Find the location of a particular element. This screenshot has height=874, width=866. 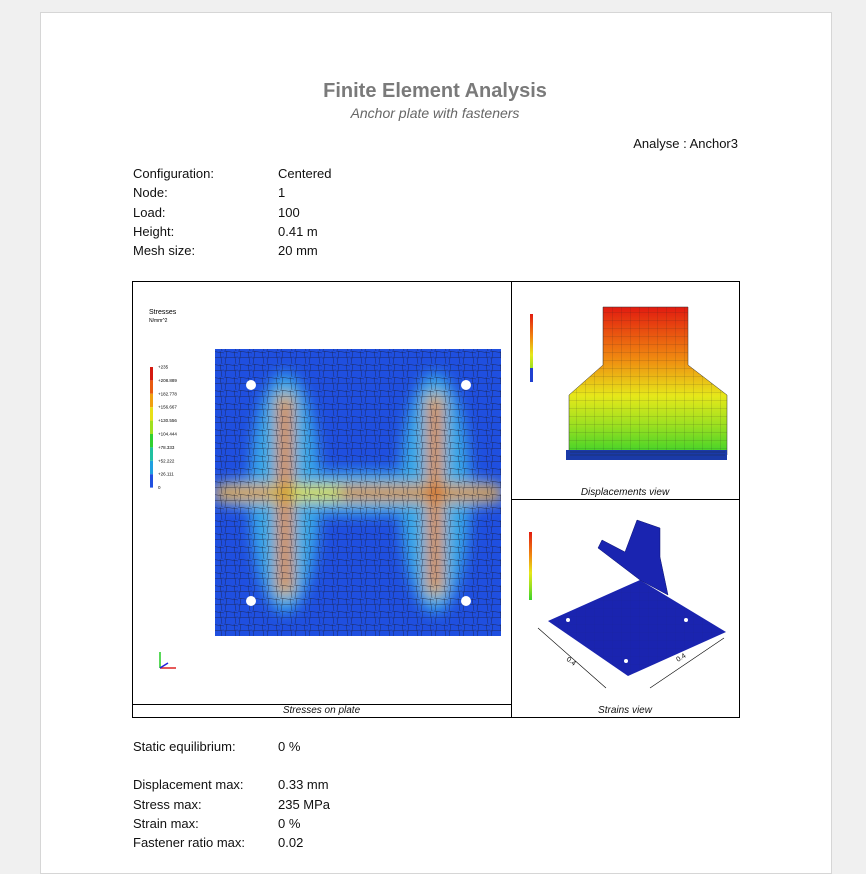

field-value: 100 is located at coordinates (289, 212).